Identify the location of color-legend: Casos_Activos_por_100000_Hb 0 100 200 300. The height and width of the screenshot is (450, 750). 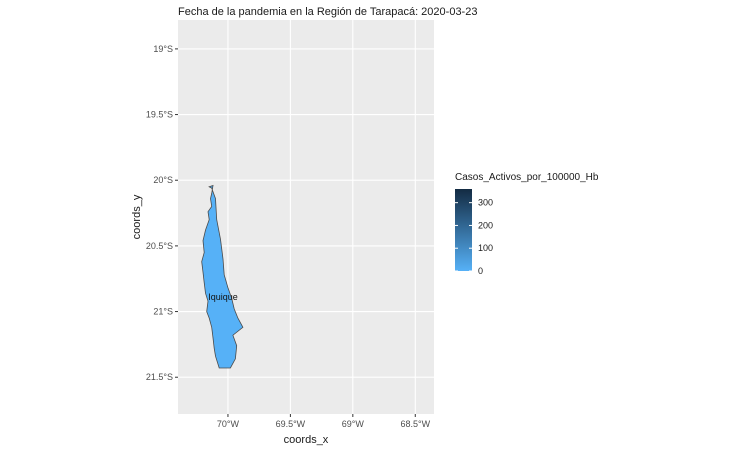
(527, 224).